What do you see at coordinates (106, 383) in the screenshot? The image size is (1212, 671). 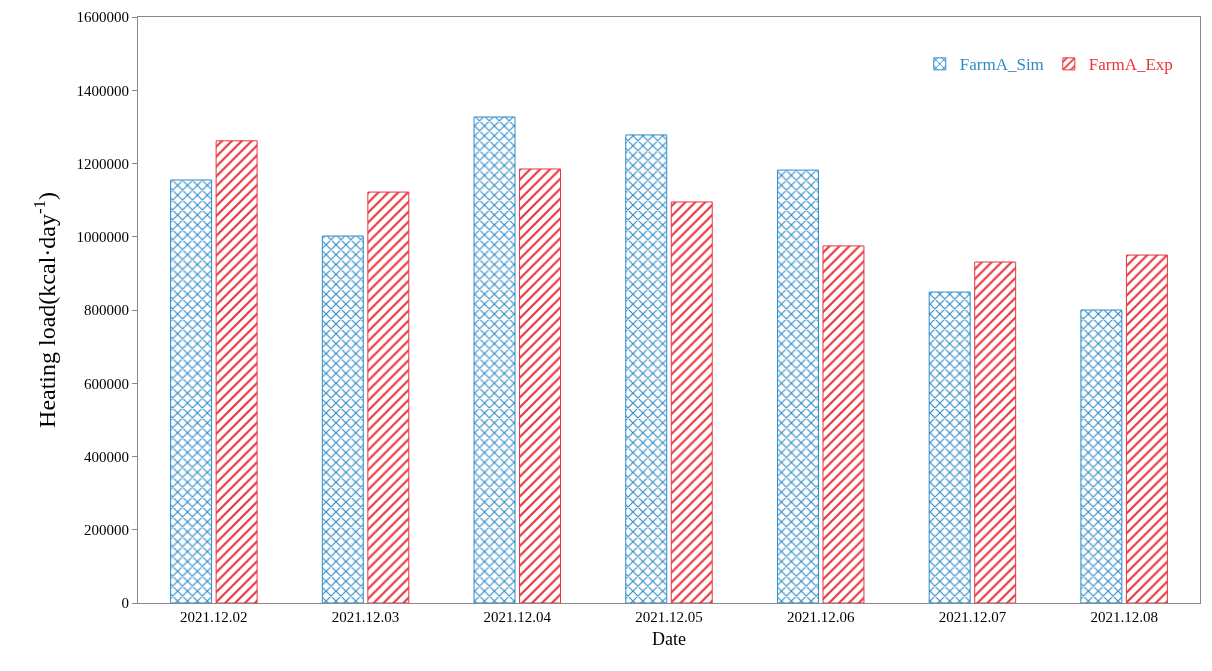 I see `y-tick-label: 600000` at bounding box center [106, 383].